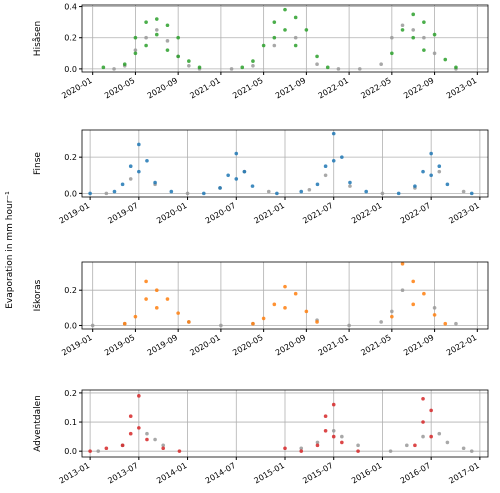  What do you see at coordinates (375, 88) in the screenshot?
I see `x-tick-label: 2022-05` at bounding box center [375, 88].